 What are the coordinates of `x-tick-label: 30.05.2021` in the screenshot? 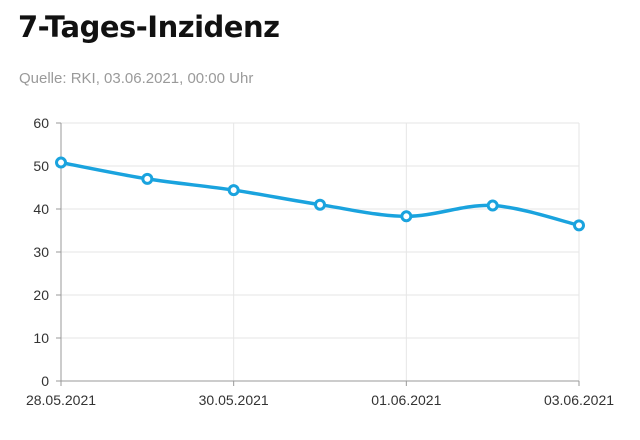 It's located at (234, 400).